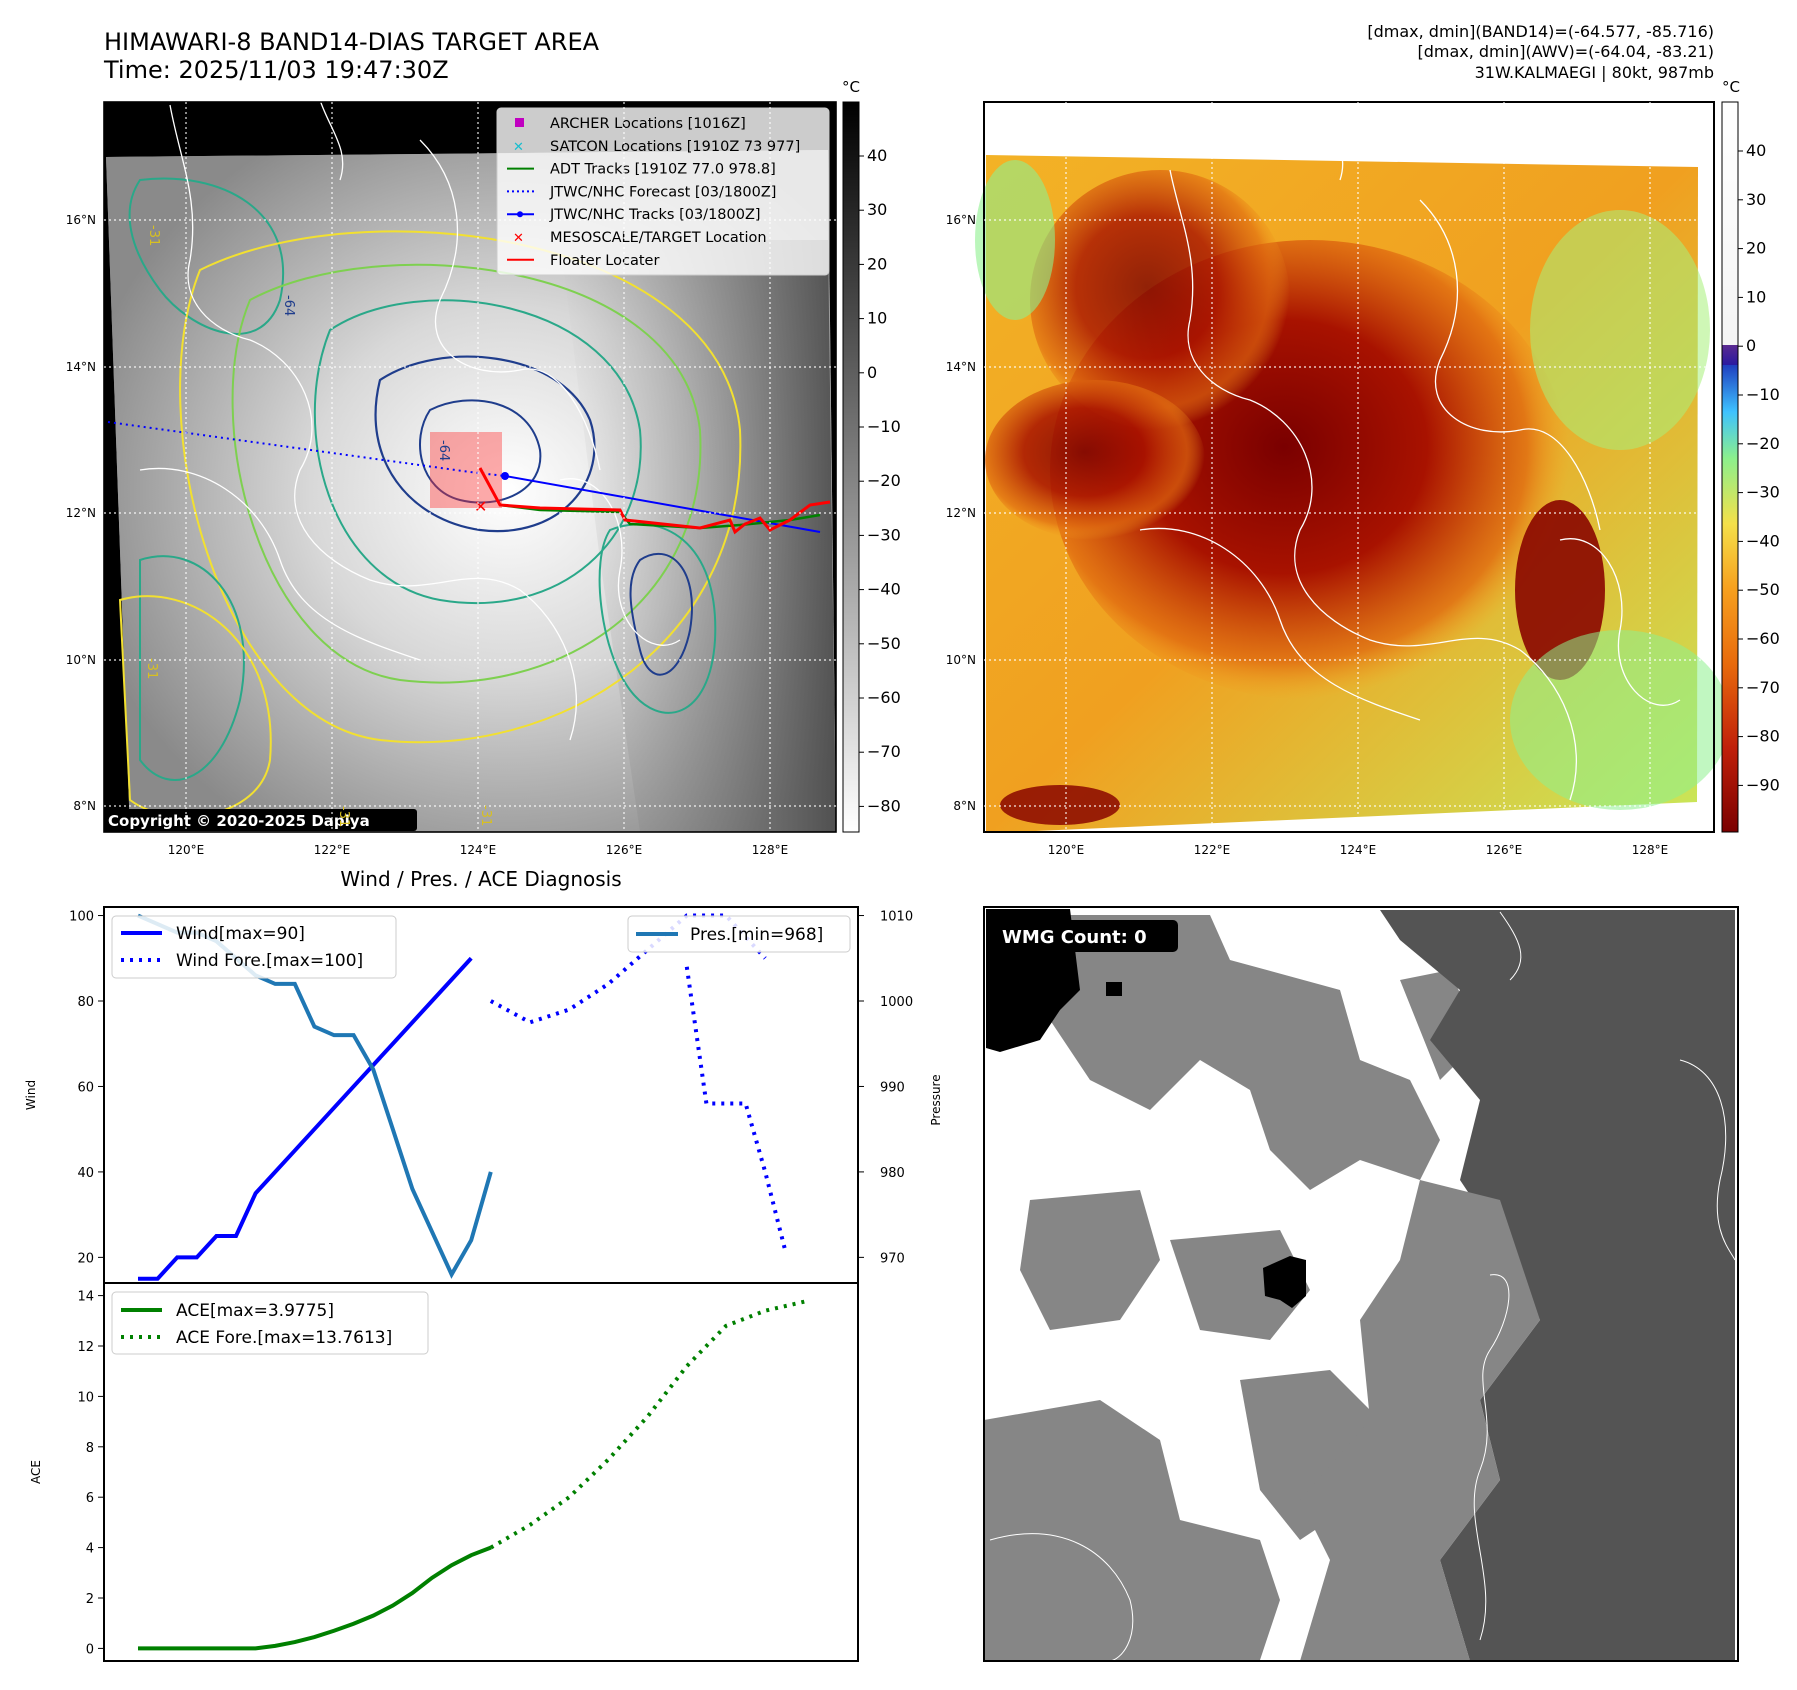  What do you see at coordinates (1763, 638) in the screenshot?
I see `awv-colorbar-tick-label: −60` at bounding box center [1763, 638].